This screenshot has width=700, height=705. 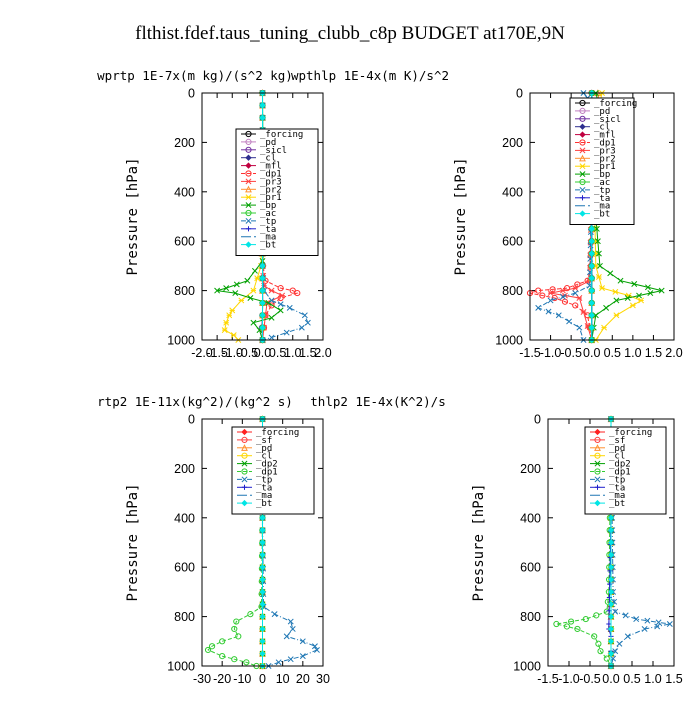 I want to click on y-tick-label: 400, so click(x=512, y=192).